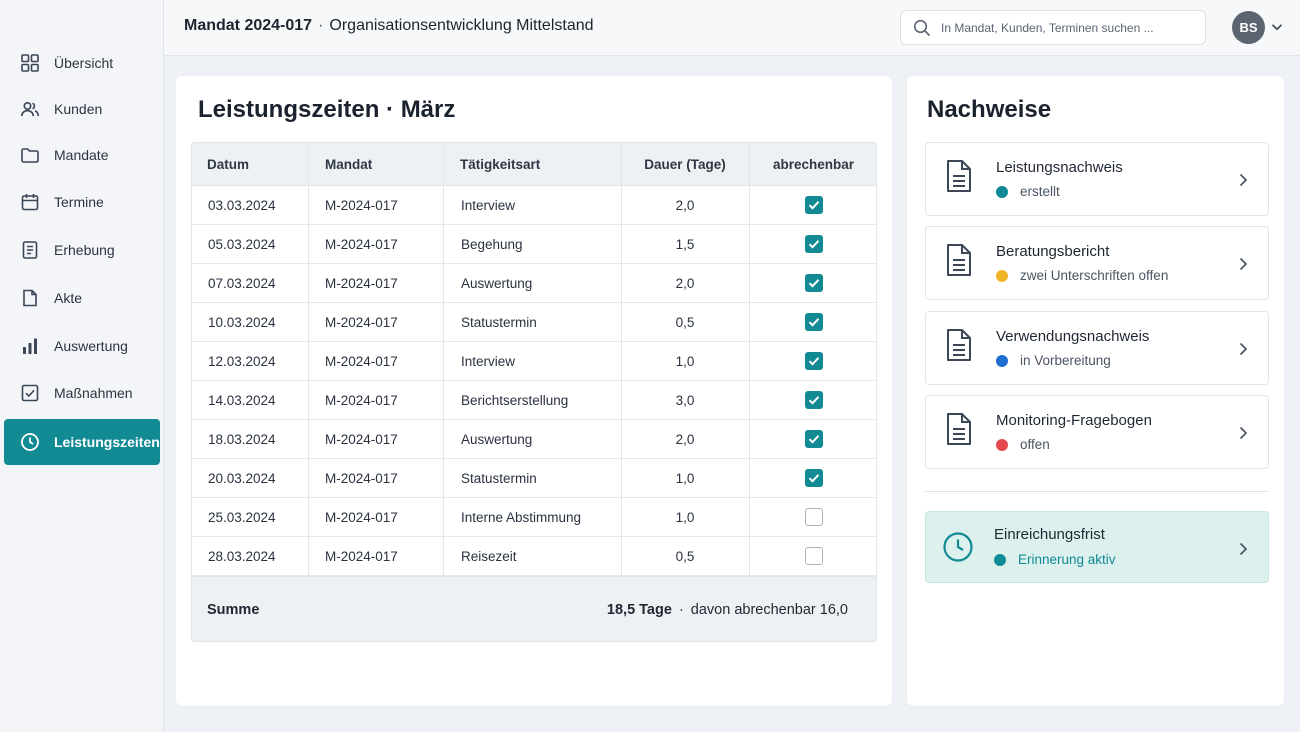  I want to click on cell-date: 10.03.2024, so click(242, 322).